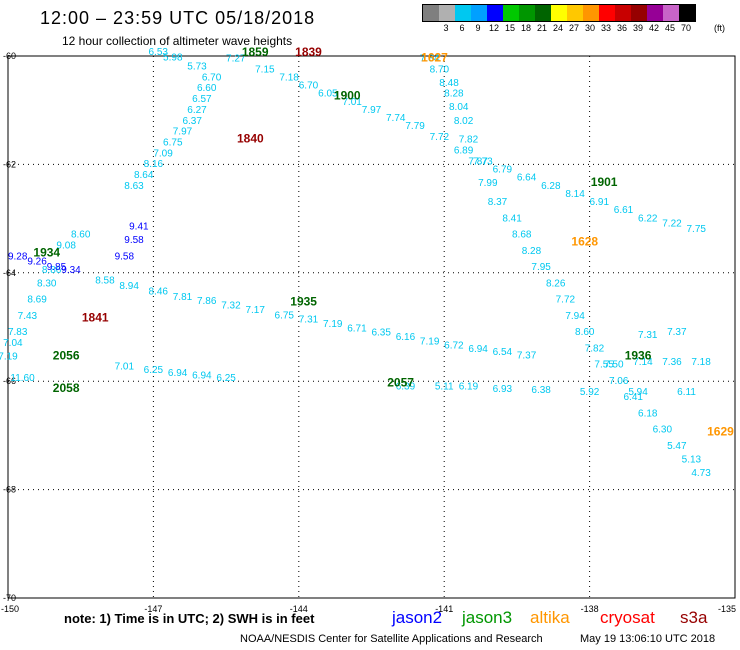  I want to click on latitude-tick-label: -68, so click(9, 490).